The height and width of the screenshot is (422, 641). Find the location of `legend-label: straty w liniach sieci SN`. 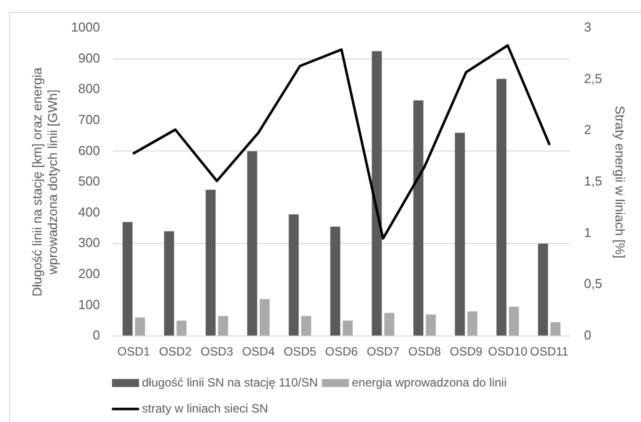

legend-label: straty w liniach sieci SN is located at coordinates (205, 408).